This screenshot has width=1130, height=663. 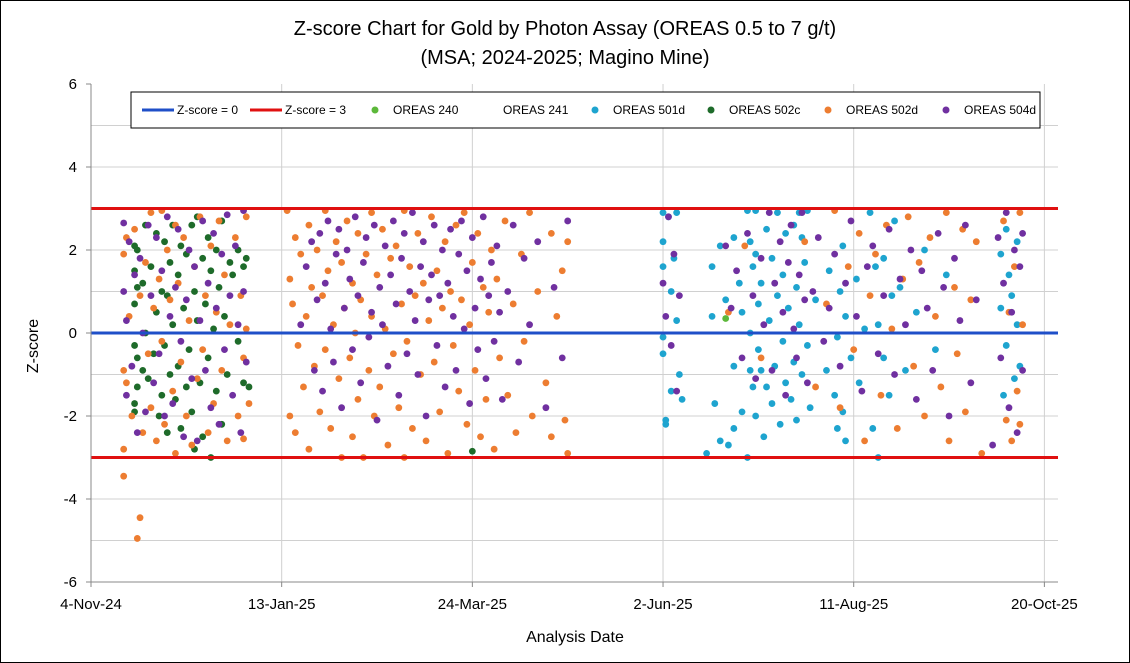 I want to click on chart-subtitle: (MSA; 2024-2025; Magino Mine), so click(x=564, y=58).